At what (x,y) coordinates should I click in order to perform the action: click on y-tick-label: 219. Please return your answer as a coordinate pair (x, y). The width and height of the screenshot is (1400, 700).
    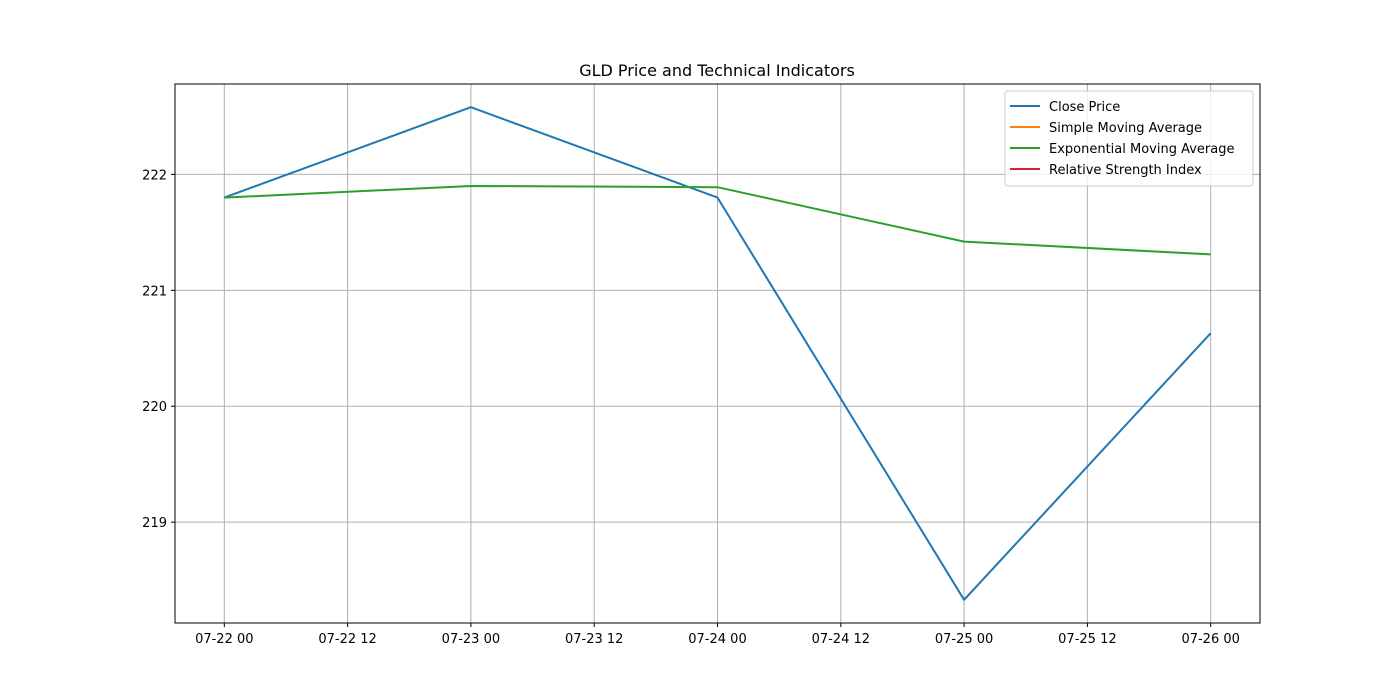
    Looking at the image, I should click on (154, 523).